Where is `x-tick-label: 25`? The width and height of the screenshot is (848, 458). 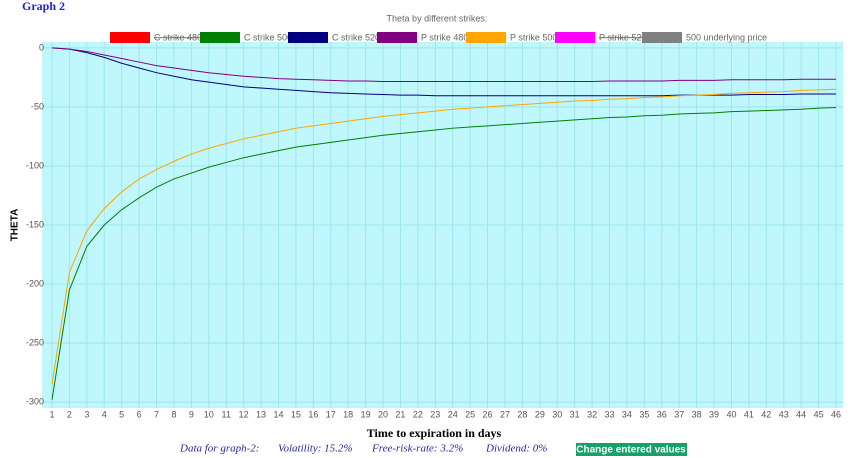
x-tick-label: 25 is located at coordinates (470, 414).